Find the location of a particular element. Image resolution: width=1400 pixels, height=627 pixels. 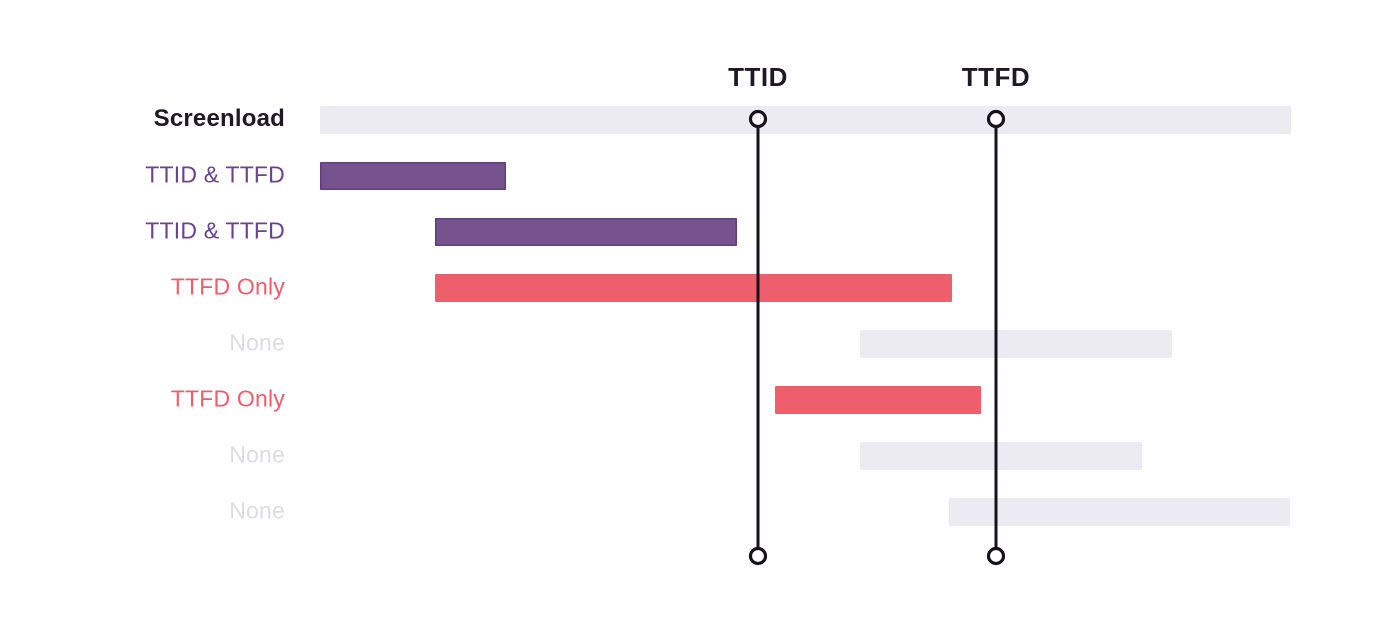

span-bar-none-row7 is located at coordinates (1001, 456).